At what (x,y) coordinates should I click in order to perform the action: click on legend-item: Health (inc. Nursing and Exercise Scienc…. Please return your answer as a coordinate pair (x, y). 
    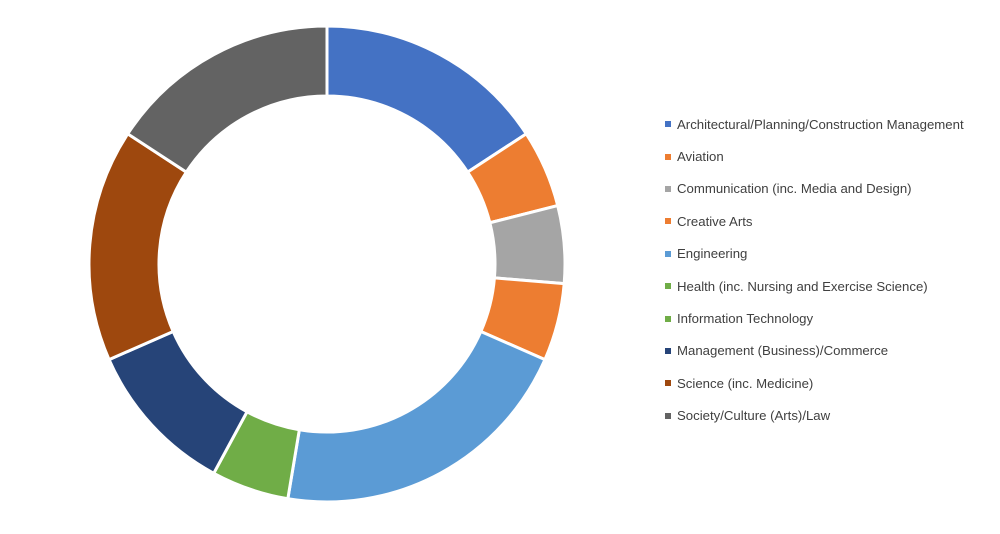
    Looking at the image, I should click on (830, 286).